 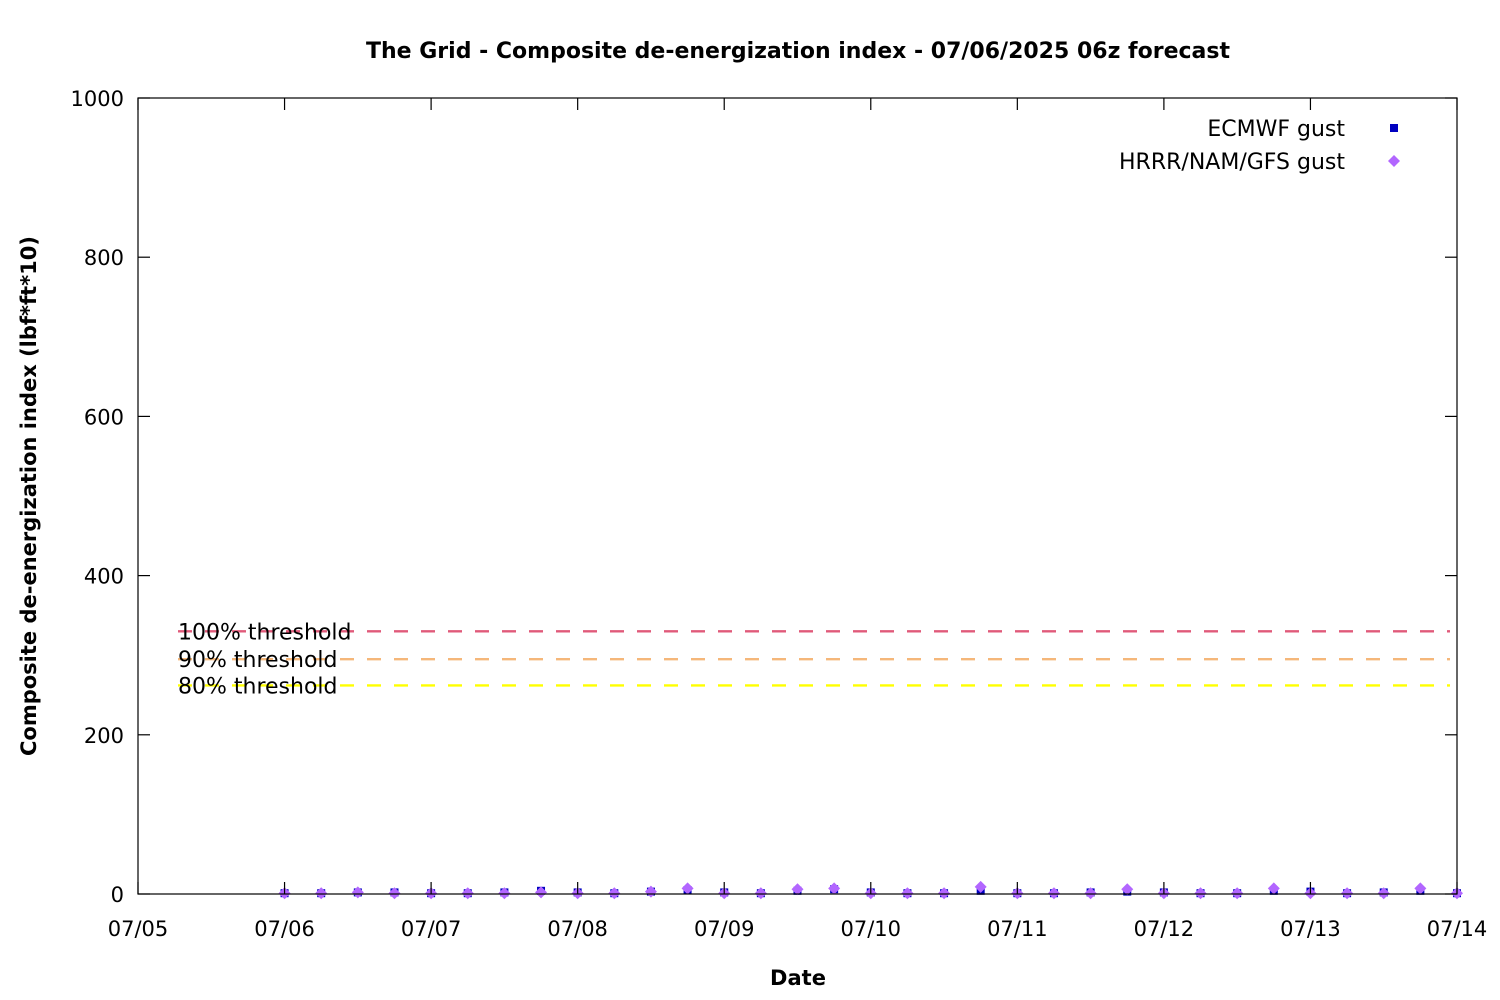 What do you see at coordinates (431, 929) in the screenshot?
I see `x-tick-label: 07/07` at bounding box center [431, 929].